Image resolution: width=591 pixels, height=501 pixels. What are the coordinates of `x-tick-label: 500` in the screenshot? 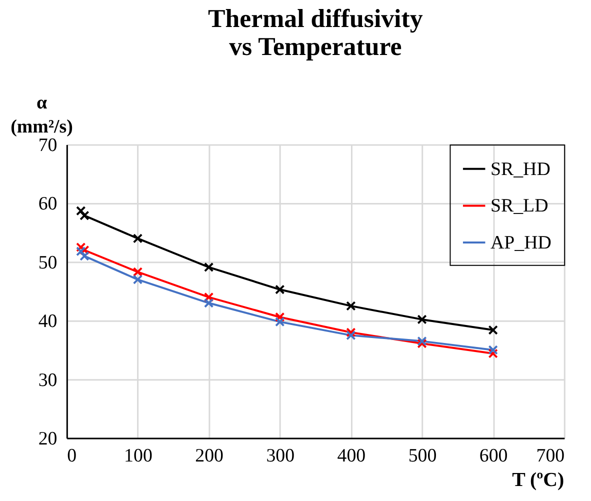 It's located at (422, 455).